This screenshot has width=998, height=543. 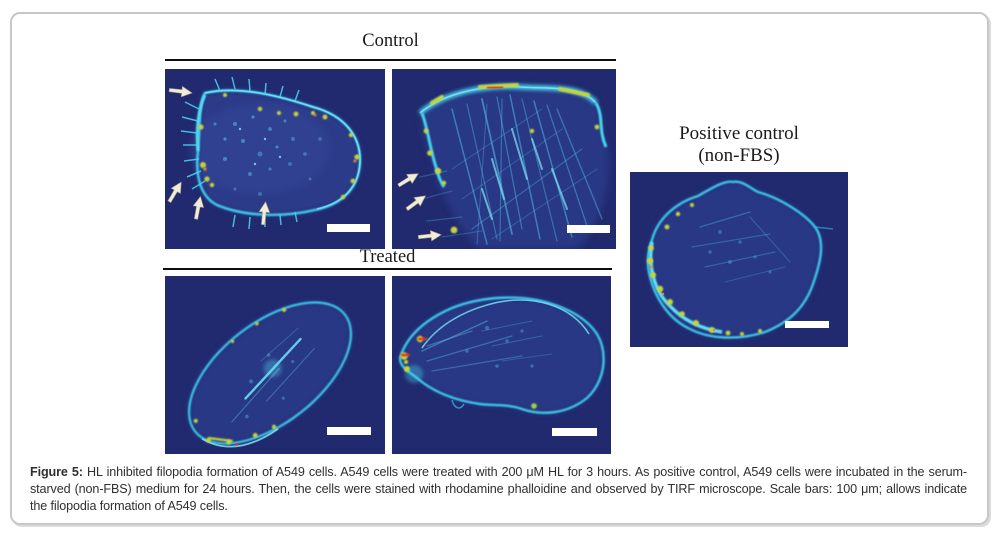 I want to click on positive-control-label: Positive control (non-FBS), so click(x=739, y=145).